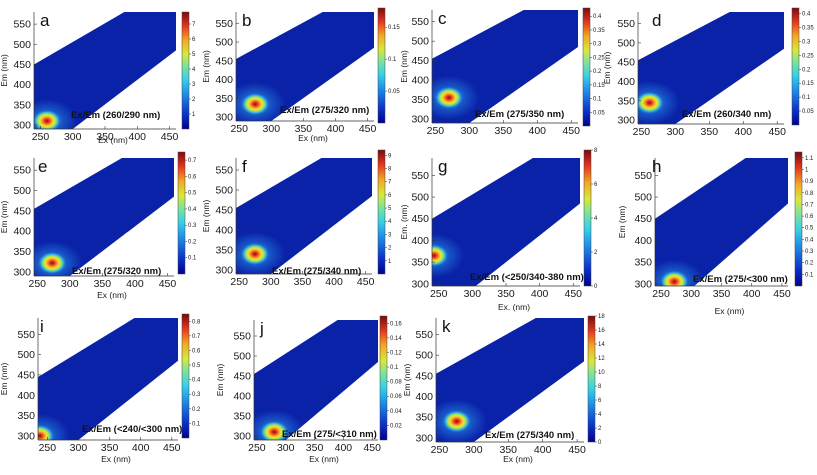  I want to click on peak-annotation: Ex/Em (275/<300 nm), so click(740, 279).